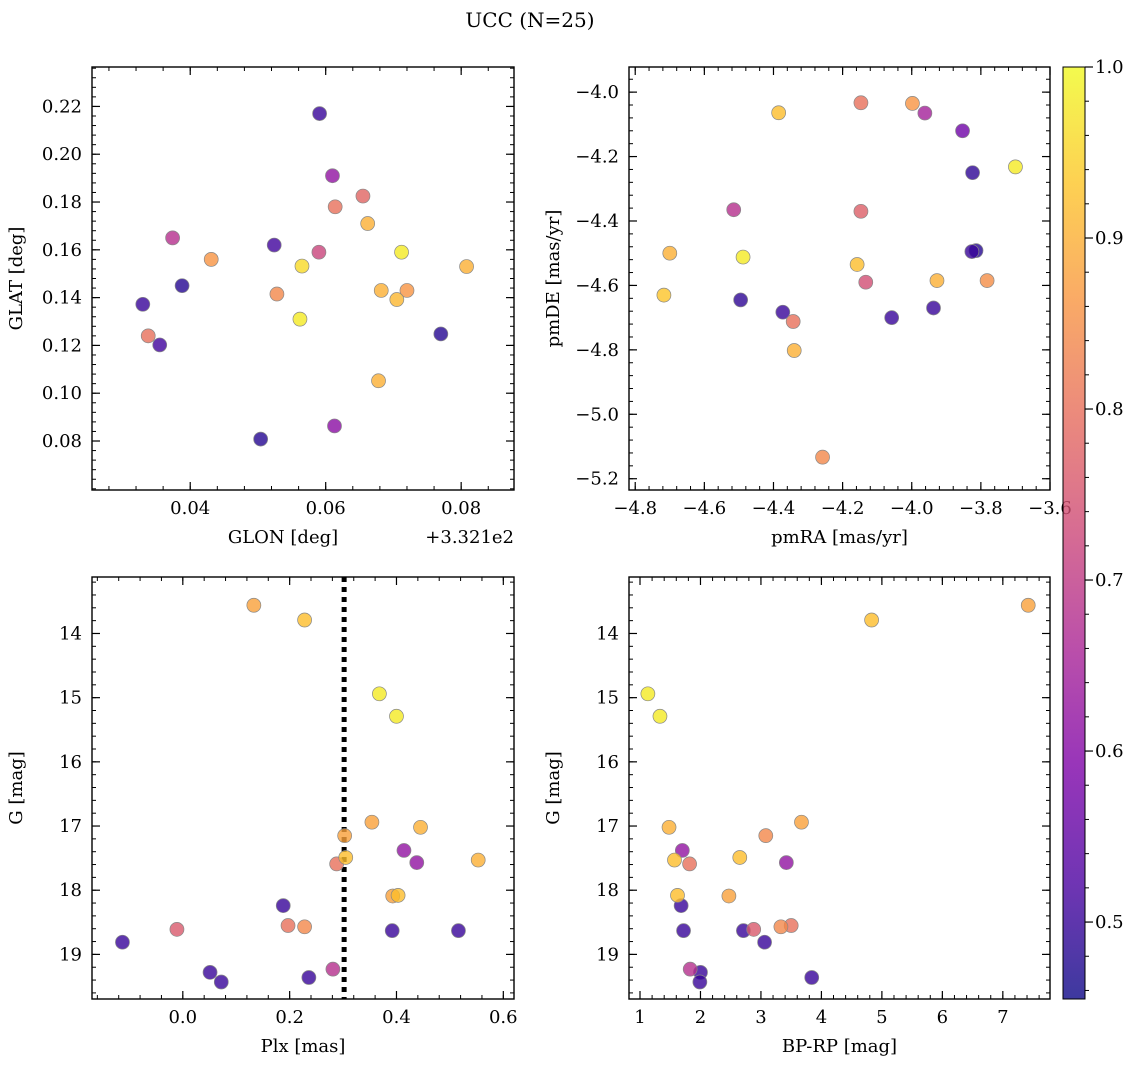 This screenshot has width=1136, height=1067. Describe the element at coordinates (839, 1046) in the screenshot. I see `x-axis-label: BP-RP [mag]` at that location.